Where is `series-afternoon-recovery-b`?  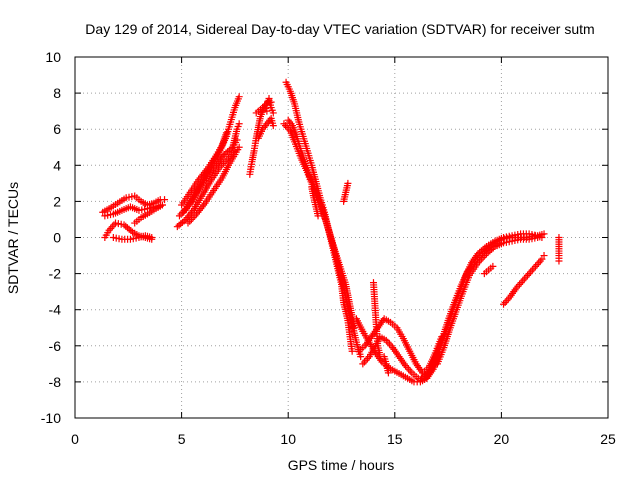
series-afternoon-recovery-b is located at coordinates (481, 308).